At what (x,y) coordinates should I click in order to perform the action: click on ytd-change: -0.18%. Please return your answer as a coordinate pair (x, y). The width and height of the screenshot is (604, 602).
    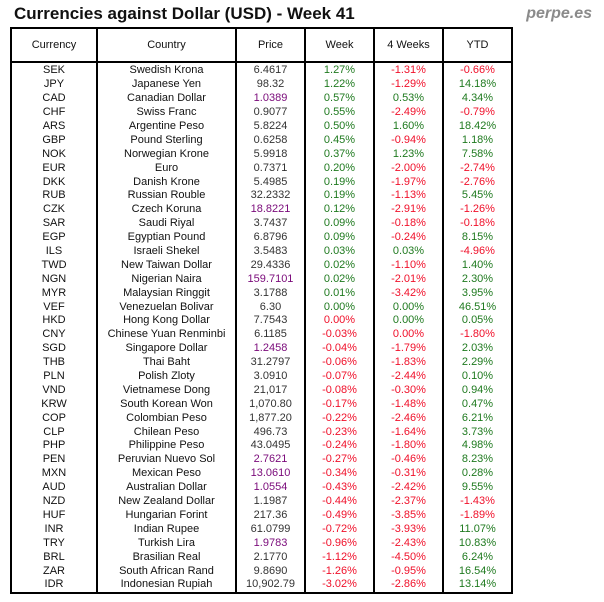
    Looking at the image, I should click on (477, 223).